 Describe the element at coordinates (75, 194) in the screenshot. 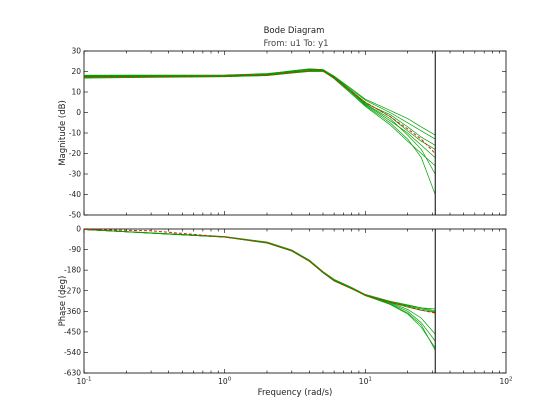

I see `magnitude-ytick-label: -40` at that location.